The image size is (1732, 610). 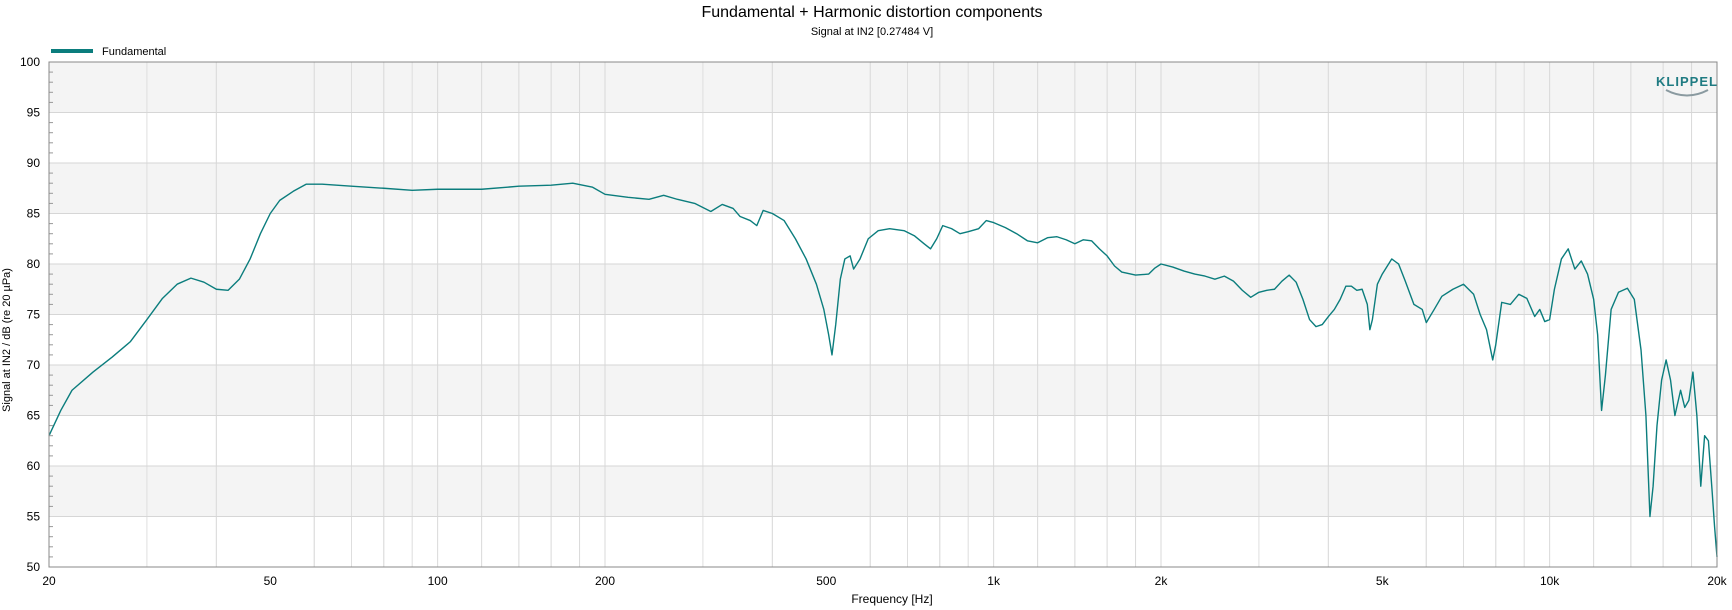 What do you see at coordinates (34, 315) in the screenshot?
I see `y-tick-label: 75` at bounding box center [34, 315].